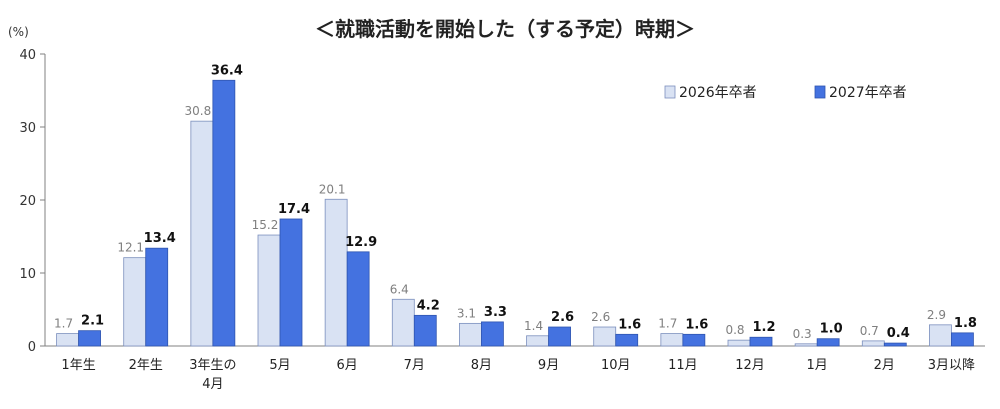 The image size is (1000, 409). Describe the element at coordinates (27, 274) in the screenshot. I see `y-tick-label: 10` at that location.